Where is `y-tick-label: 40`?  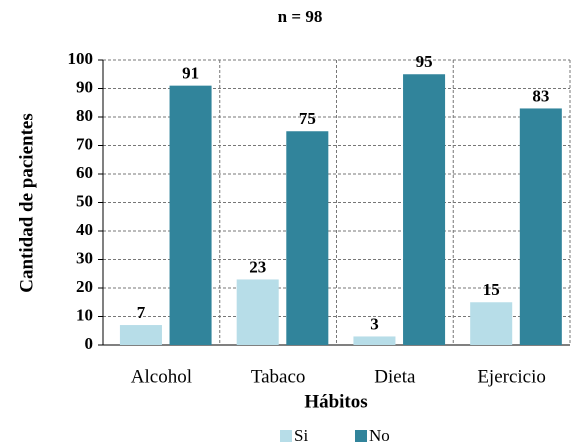
y-tick-label: 40 is located at coordinates (84, 229).